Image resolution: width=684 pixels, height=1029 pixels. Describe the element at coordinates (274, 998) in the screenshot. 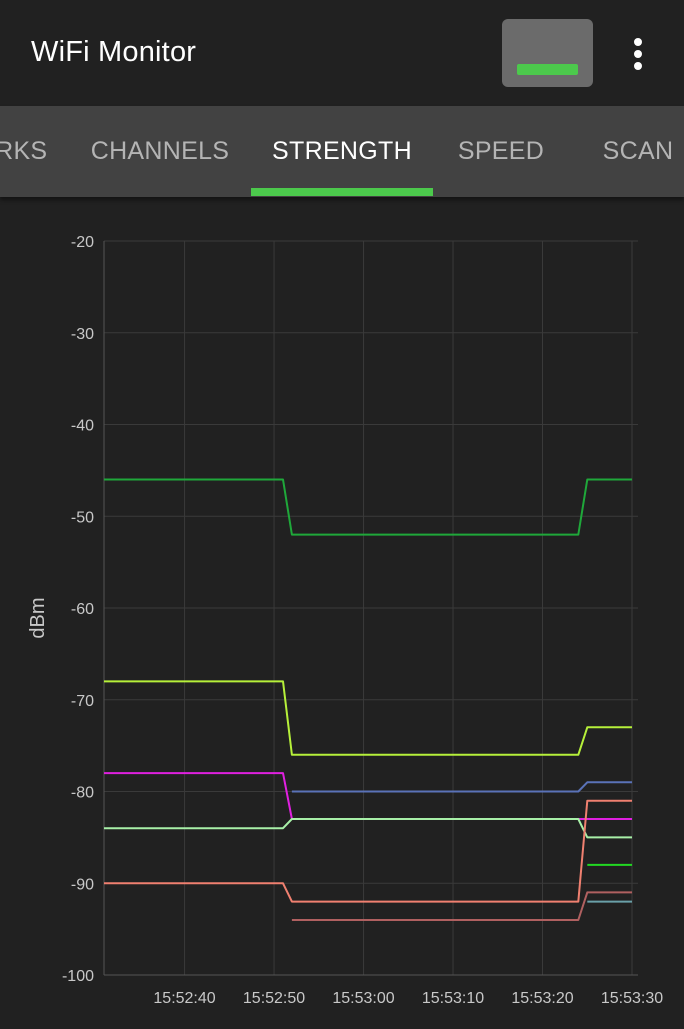

I see `x-tick-label: 15:52:50` at that location.